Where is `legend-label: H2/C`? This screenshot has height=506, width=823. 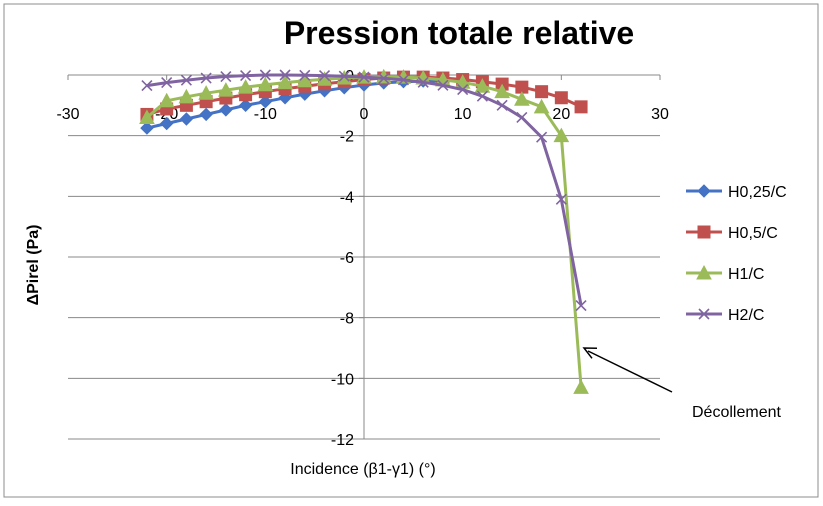 legend-label: H2/C is located at coordinates (746, 315).